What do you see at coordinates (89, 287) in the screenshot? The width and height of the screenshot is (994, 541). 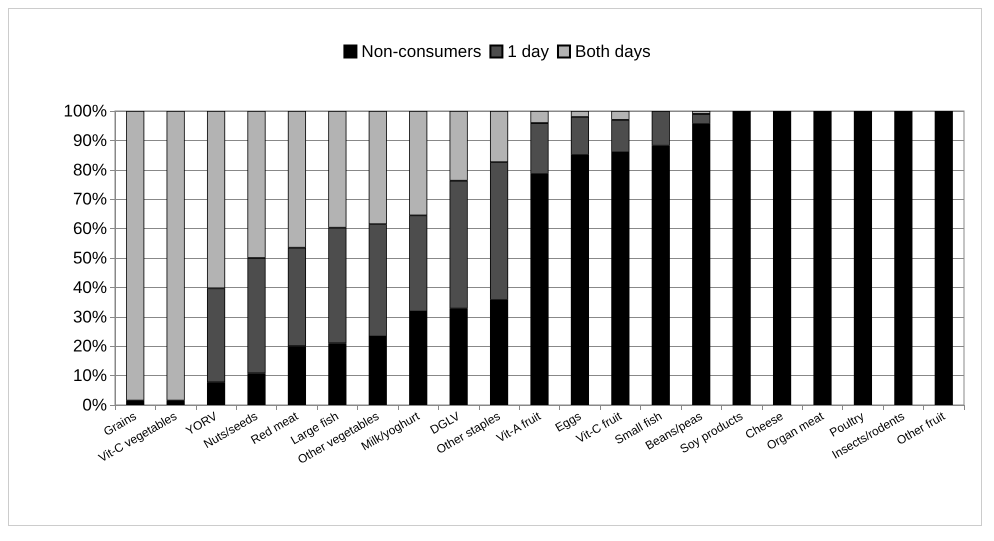 I see `y-tick-label: 40%` at bounding box center [89, 287].